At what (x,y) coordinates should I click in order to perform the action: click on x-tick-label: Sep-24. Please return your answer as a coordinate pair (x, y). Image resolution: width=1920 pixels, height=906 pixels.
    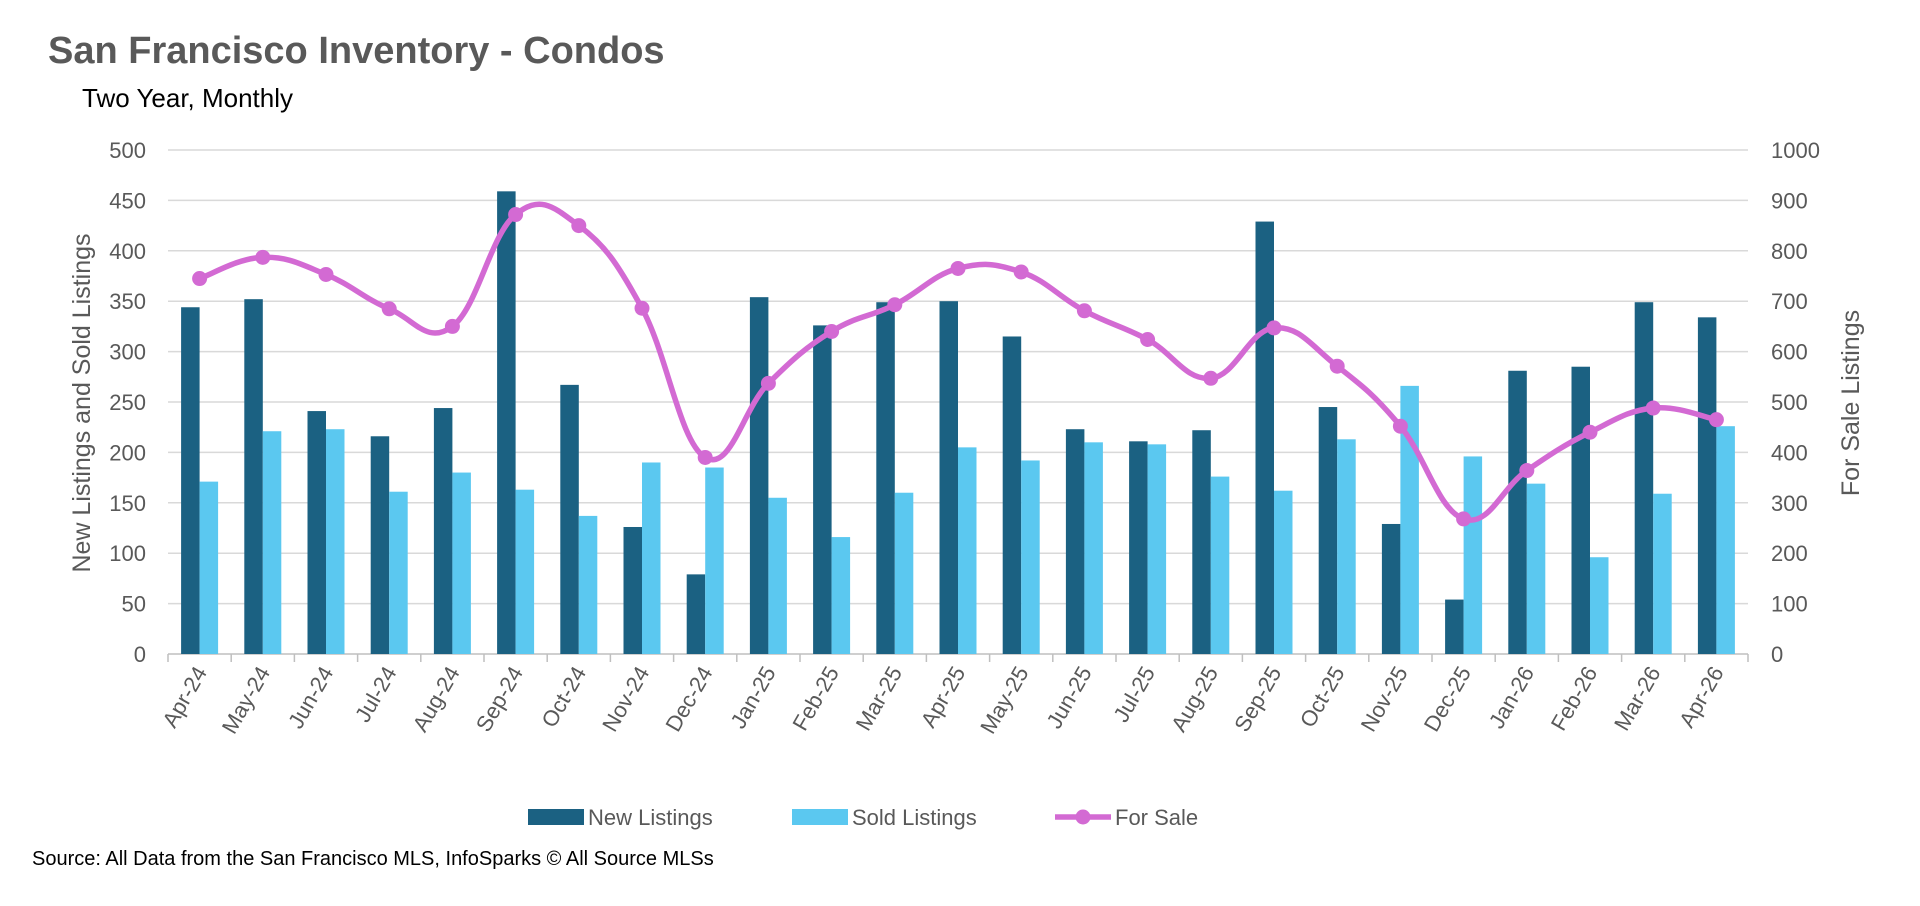
    Looking at the image, I should click on (499, 699).